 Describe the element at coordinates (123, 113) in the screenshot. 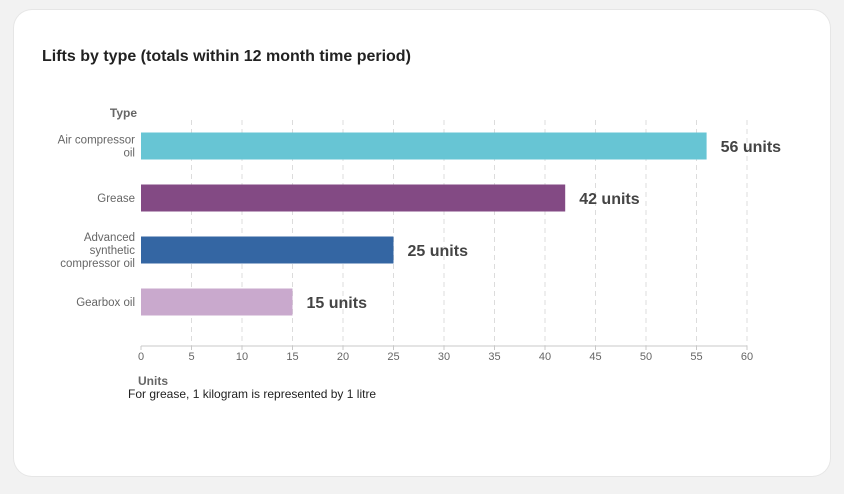

I see `y-axis-title: Type` at that location.